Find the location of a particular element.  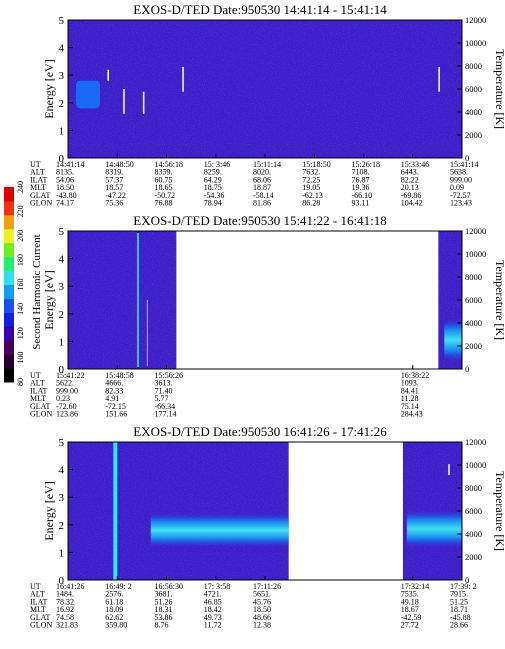

orbit-cell: 14:56:18 is located at coordinates (169, 164).